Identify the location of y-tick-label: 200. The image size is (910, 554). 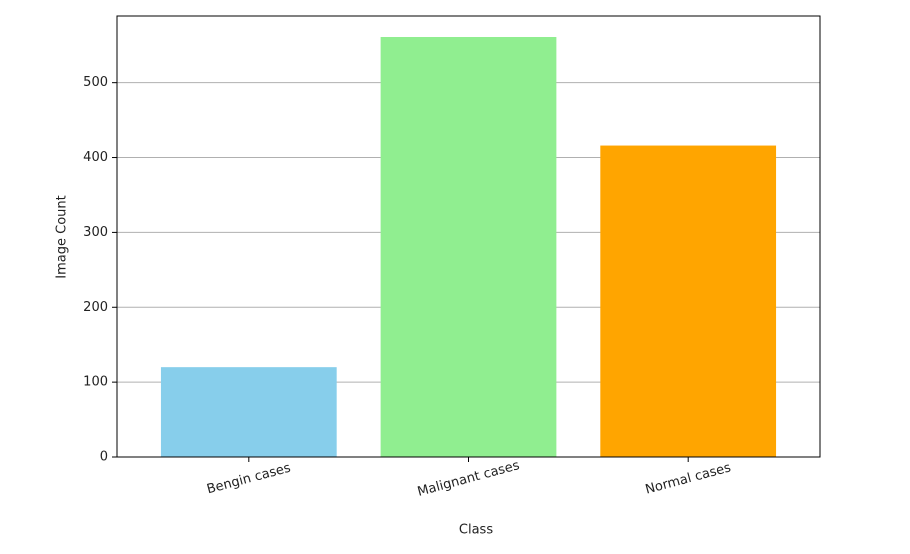
(95, 307).